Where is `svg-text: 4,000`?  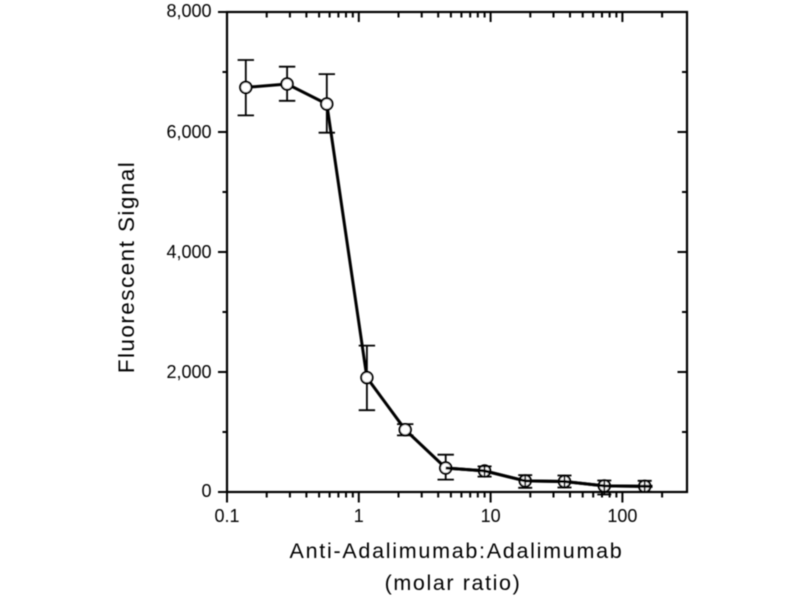 svg-text: 4,000 is located at coordinates (188, 252).